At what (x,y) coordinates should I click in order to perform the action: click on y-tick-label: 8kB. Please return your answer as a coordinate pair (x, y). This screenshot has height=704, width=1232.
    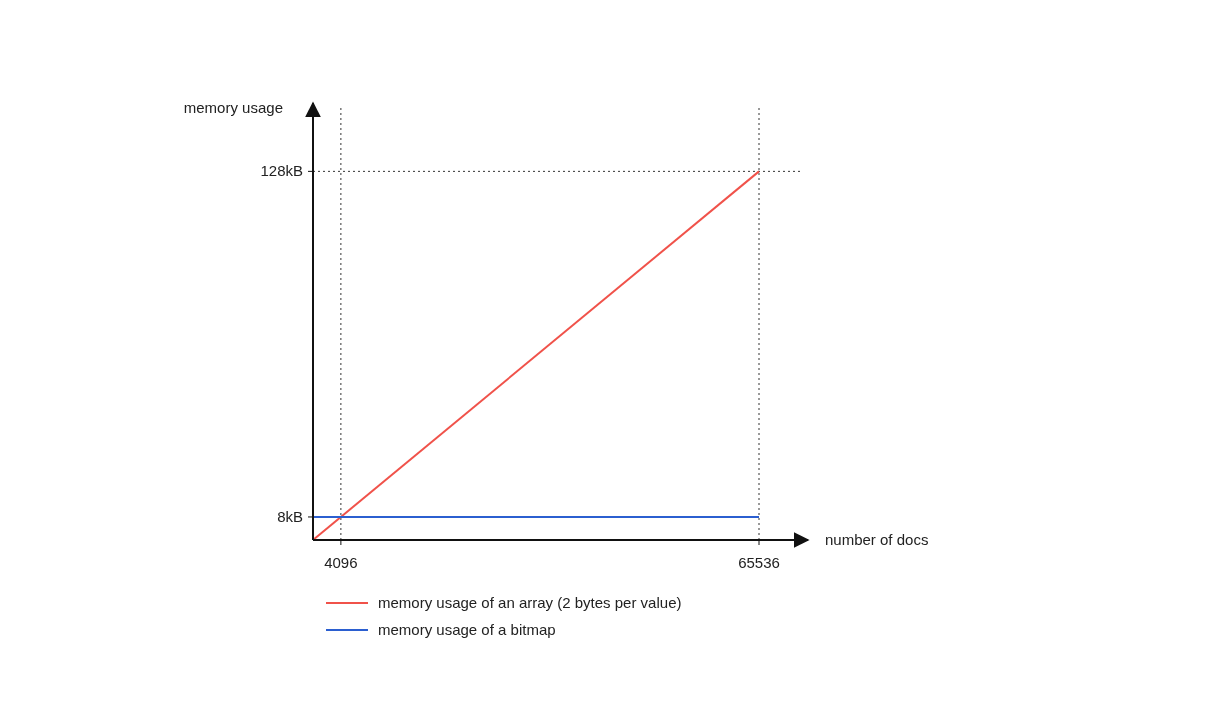
    Looking at the image, I should click on (290, 516).